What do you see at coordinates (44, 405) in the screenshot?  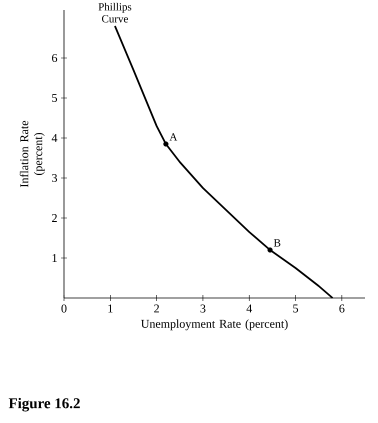 I see `text: Figure 16.2` at bounding box center [44, 405].